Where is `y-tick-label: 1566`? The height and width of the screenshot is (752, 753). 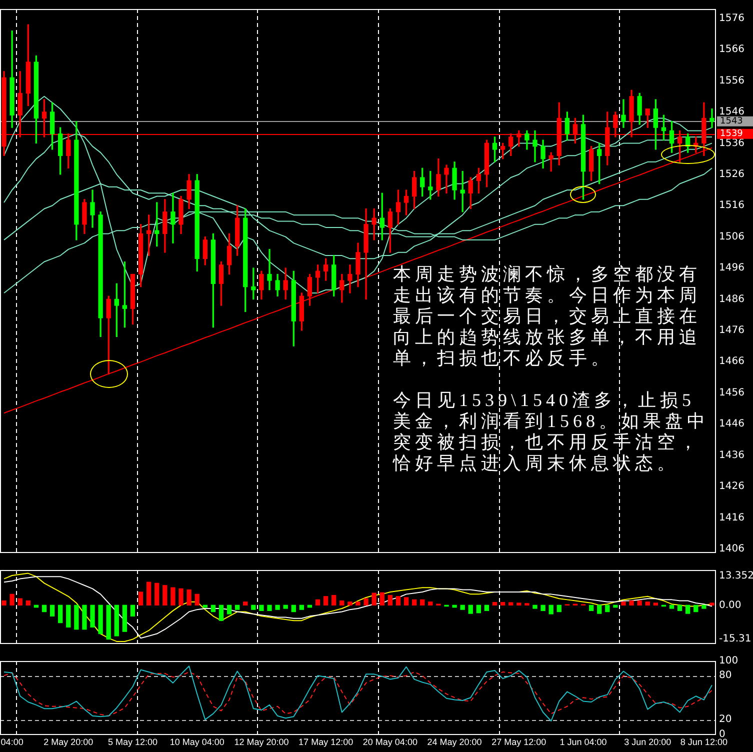
y-tick-label: 1566 is located at coordinates (731, 50).